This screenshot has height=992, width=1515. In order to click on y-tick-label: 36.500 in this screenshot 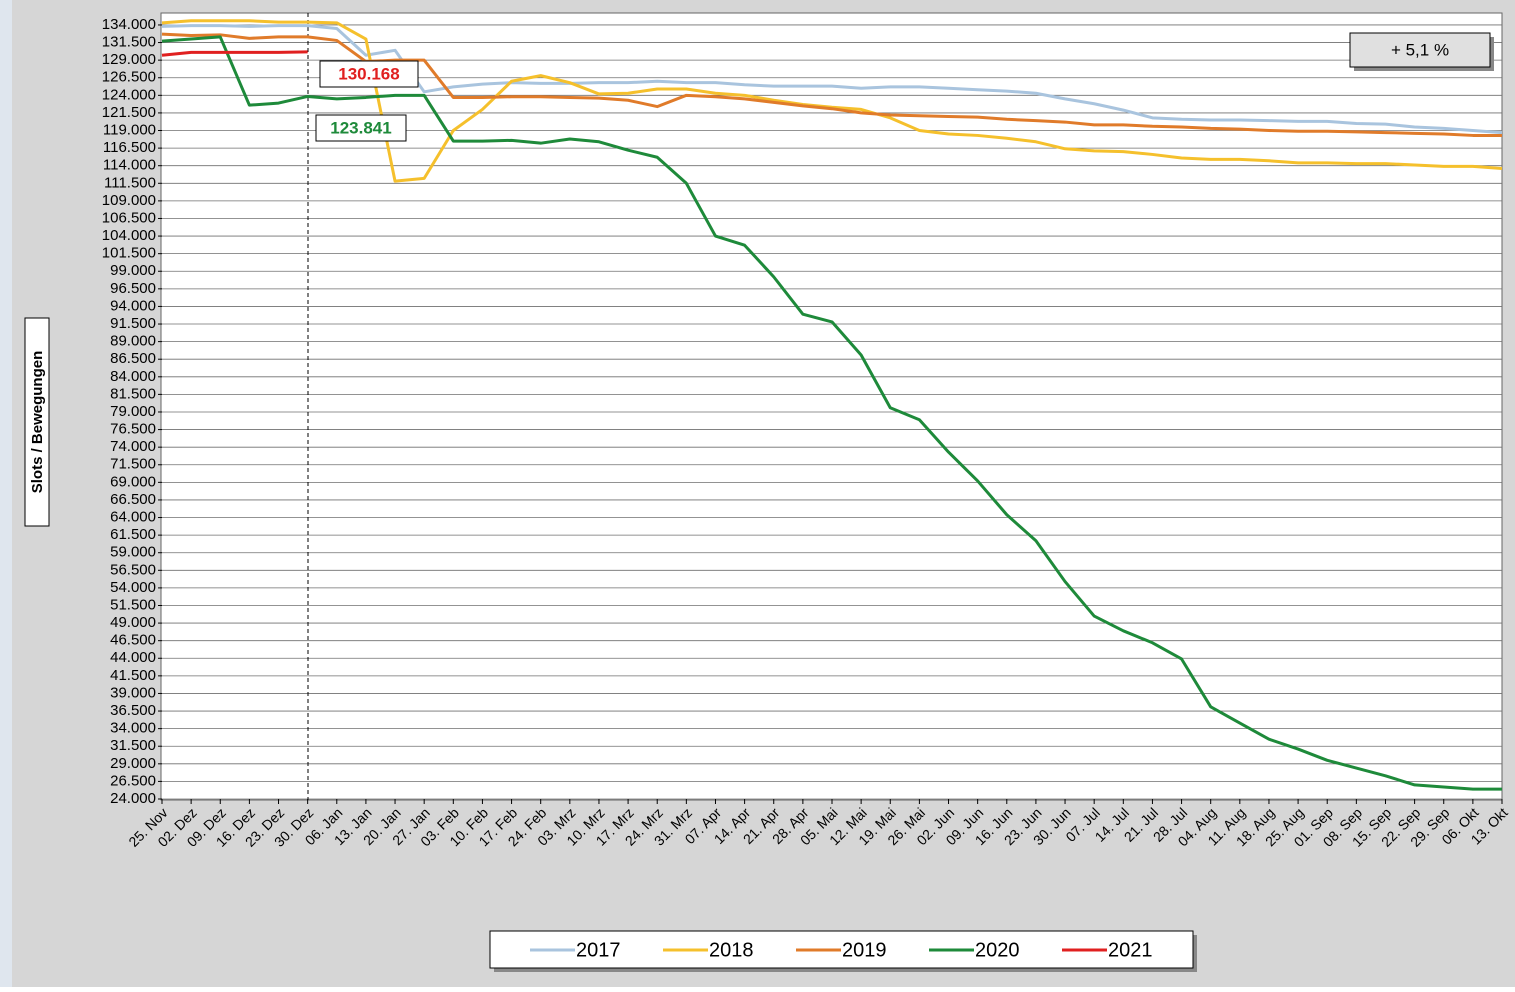, I will do `click(133, 710)`.